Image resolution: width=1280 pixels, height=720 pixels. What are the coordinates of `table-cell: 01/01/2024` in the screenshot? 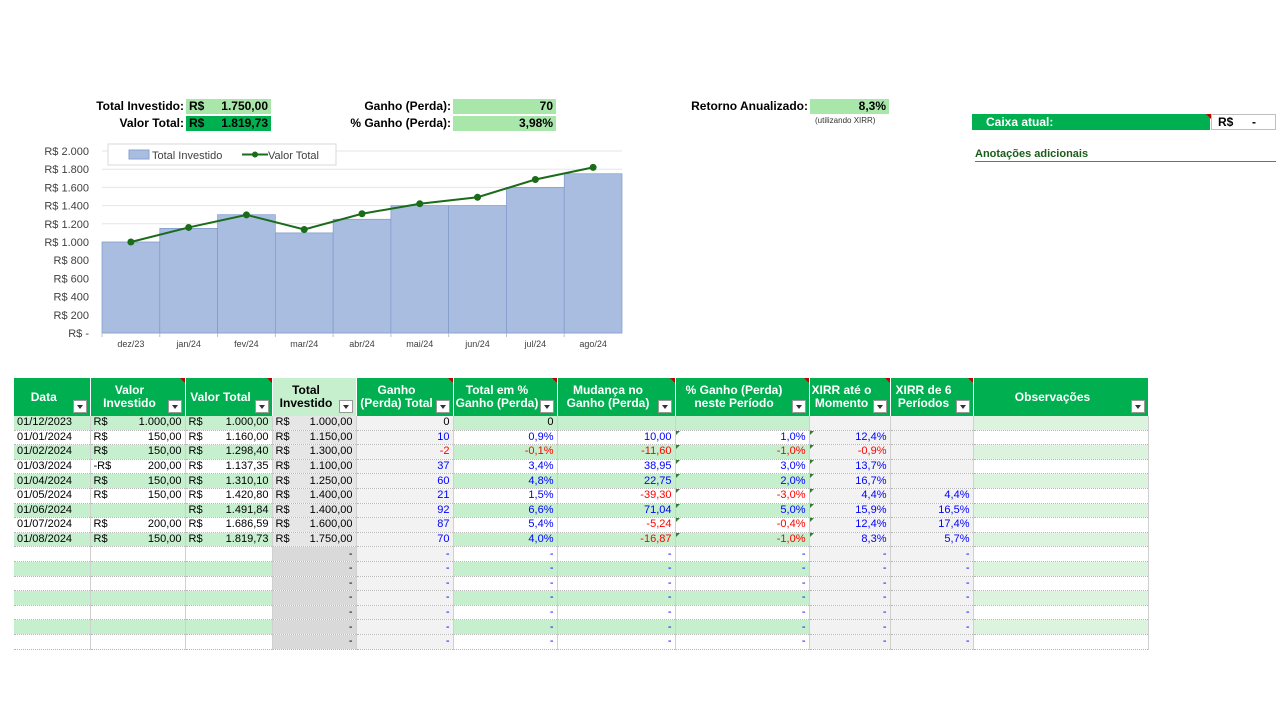 It's located at (52, 438).